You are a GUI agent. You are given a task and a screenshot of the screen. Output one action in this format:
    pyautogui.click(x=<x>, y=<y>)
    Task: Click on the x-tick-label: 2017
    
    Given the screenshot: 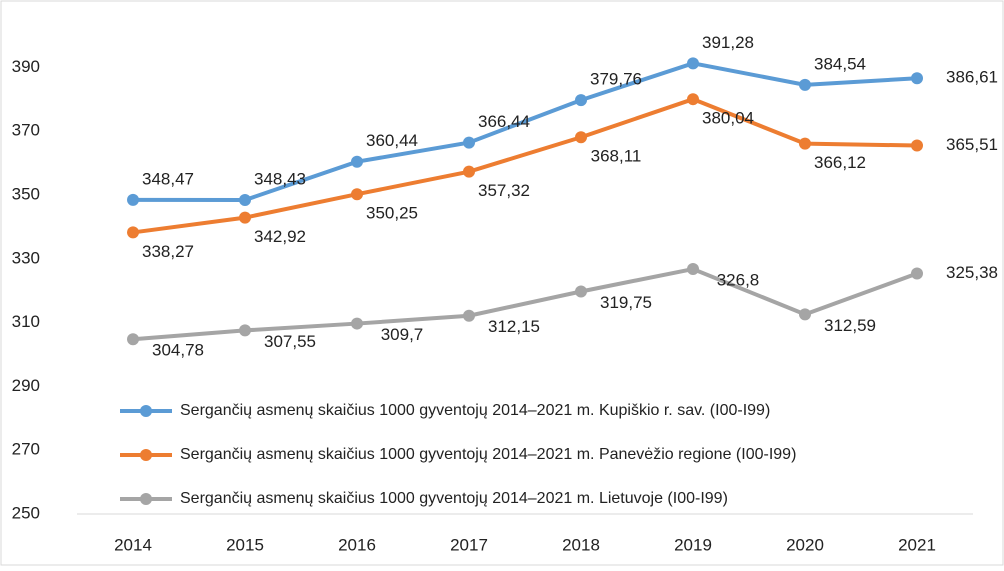 What is the action you would take?
    pyautogui.click(x=469, y=544)
    